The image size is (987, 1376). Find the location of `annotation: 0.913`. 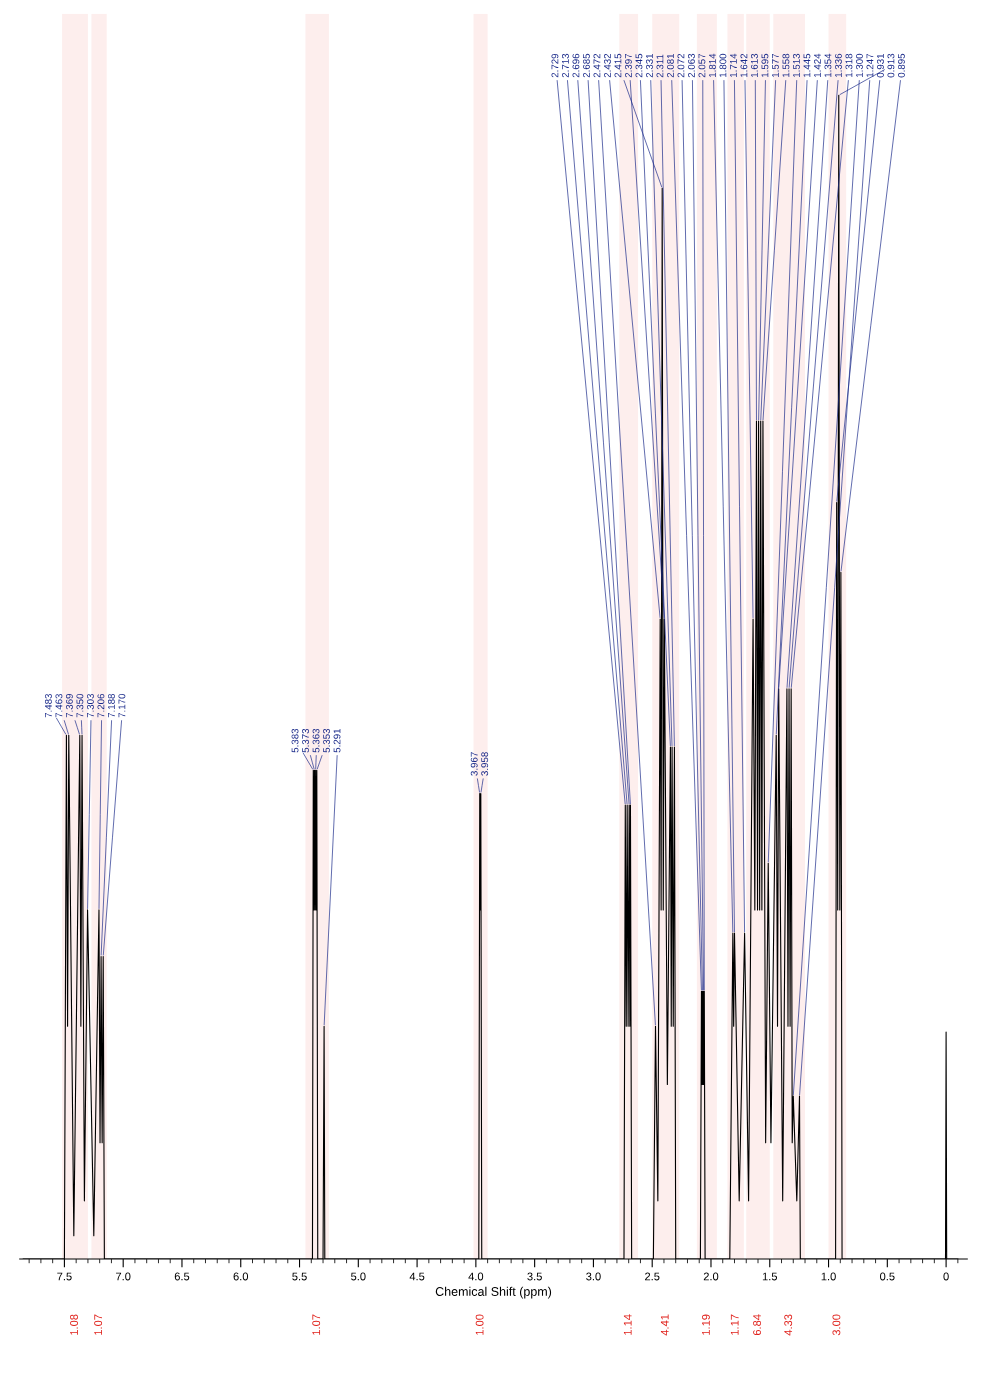

annotation: 0.913 is located at coordinates (891, 65).